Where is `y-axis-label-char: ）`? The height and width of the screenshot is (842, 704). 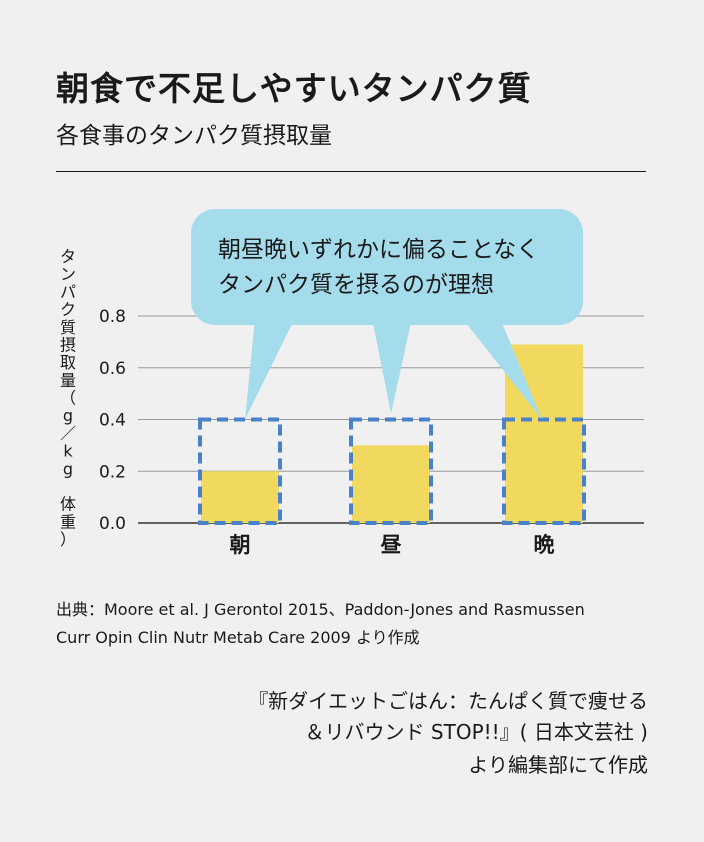
y-axis-label-char: ） is located at coordinates (68, 539).